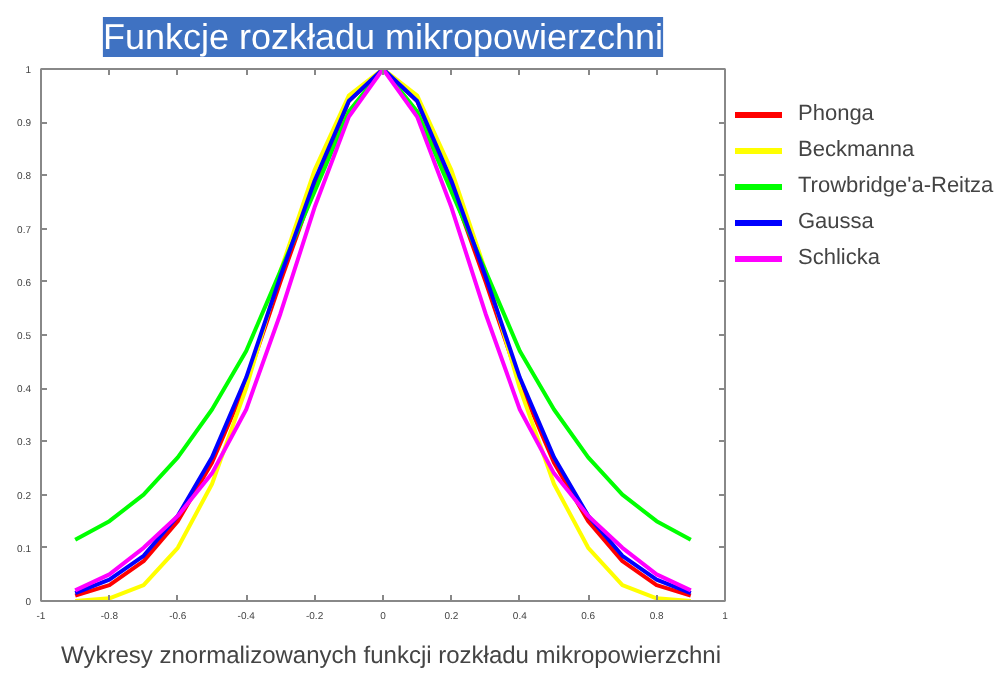 The width and height of the screenshot is (1000, 680). I want to click on text: Wykresy znormalizowanych funkcji rozkładu mikropowierzchni, so click(391, 655).